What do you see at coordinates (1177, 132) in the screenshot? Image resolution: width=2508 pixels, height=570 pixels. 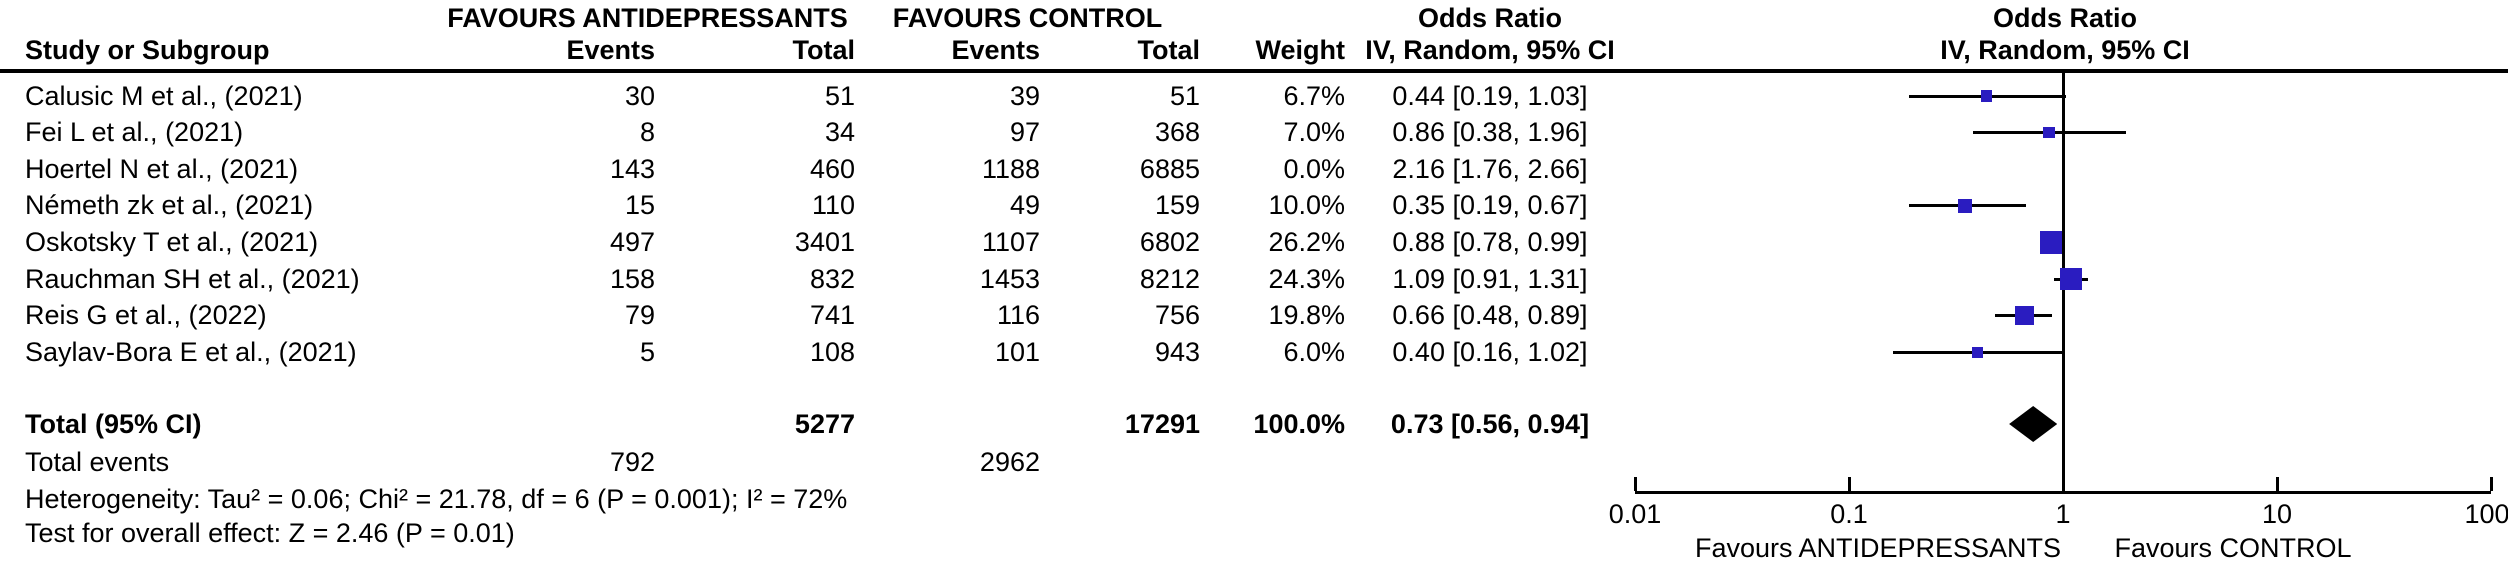 I see `cell-total_c: 368` at bounding box center [1177, 132].